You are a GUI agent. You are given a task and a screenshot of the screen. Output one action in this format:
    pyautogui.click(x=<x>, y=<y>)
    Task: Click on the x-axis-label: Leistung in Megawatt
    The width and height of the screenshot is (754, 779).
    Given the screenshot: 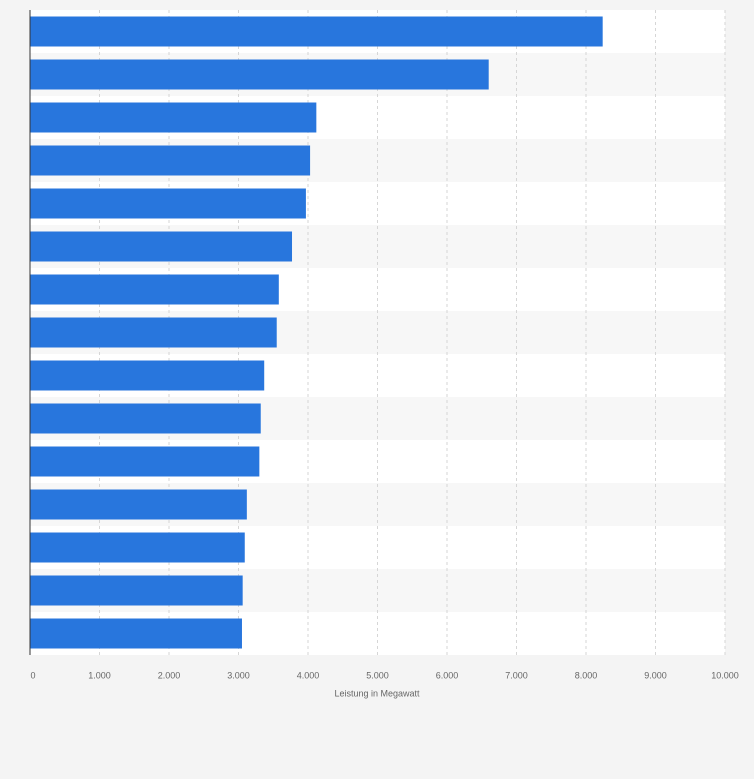 What is the action you would take?
    pyautogui.click(x=377, y=693)
    